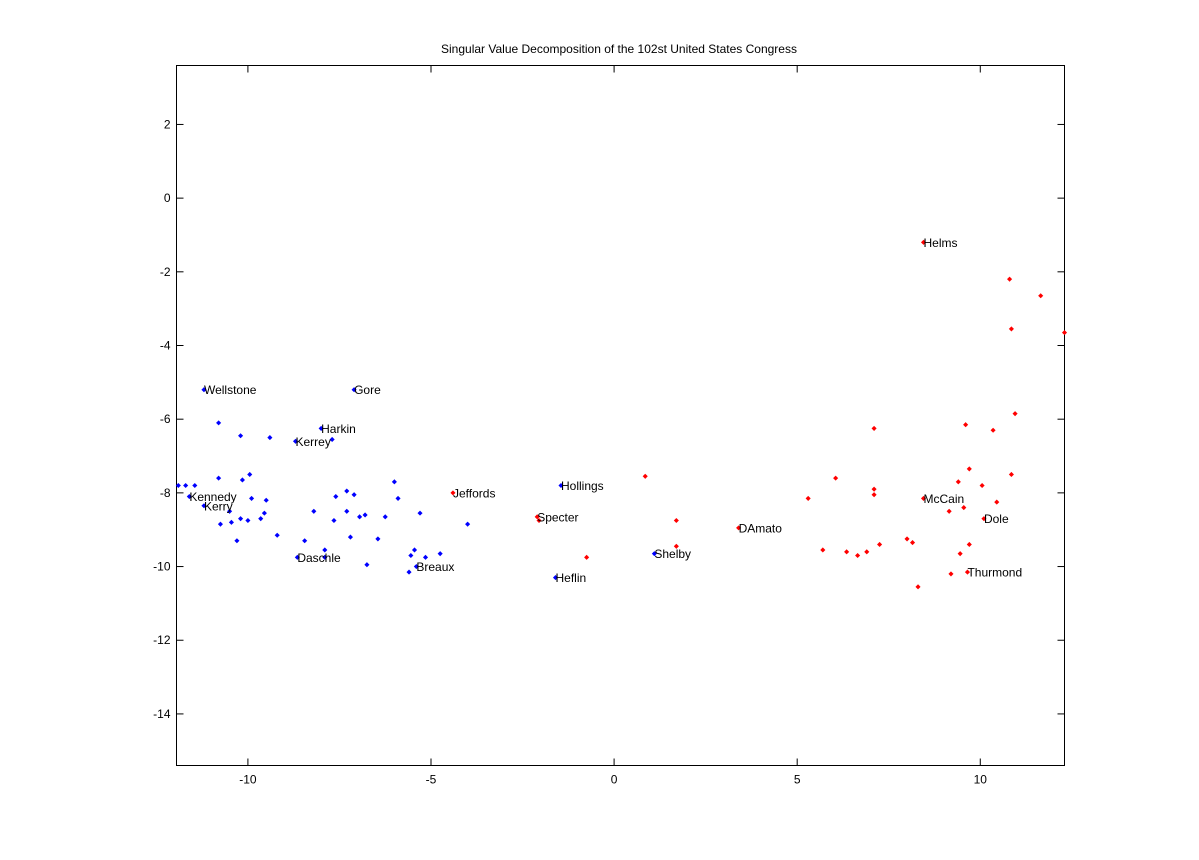 The image size is (1199, 860). Describe the element at coordinates (313, 442) in the screenshot. I see `point-label: Kerrey` at that location.